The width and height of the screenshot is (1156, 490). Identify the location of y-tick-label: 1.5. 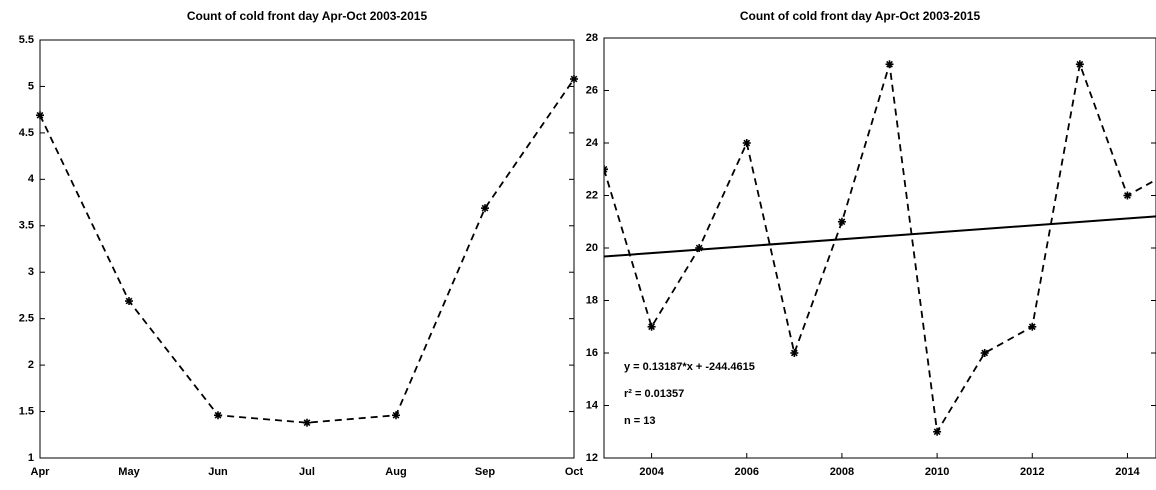
(26, 411).